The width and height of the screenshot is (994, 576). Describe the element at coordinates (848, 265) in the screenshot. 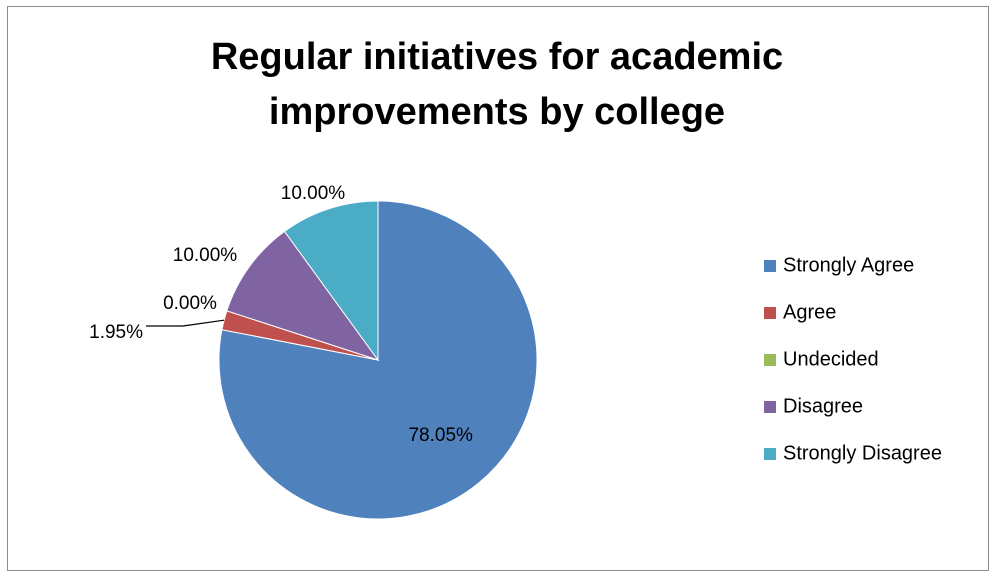

I see `legend-label-strongly-agree: Strongly Agree` at that location.